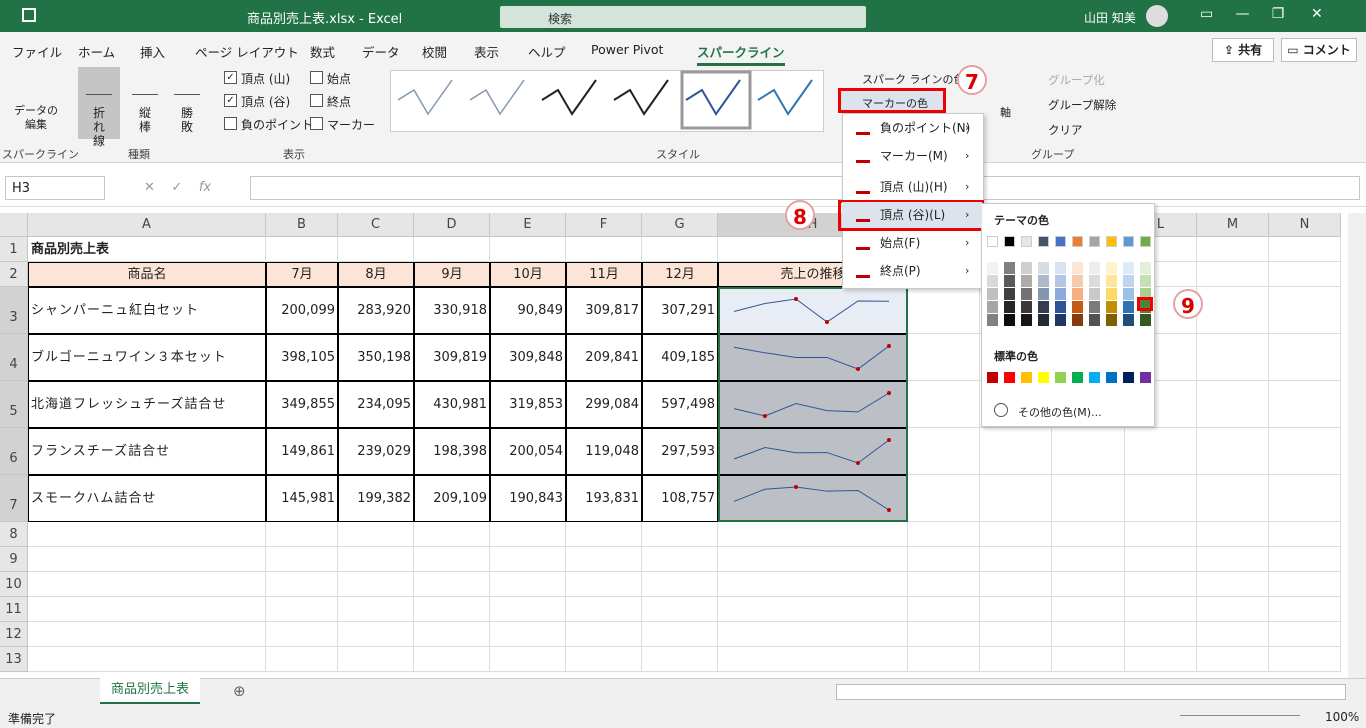  I want to click on ribbon-tab: ホーム, so click(97, 52).